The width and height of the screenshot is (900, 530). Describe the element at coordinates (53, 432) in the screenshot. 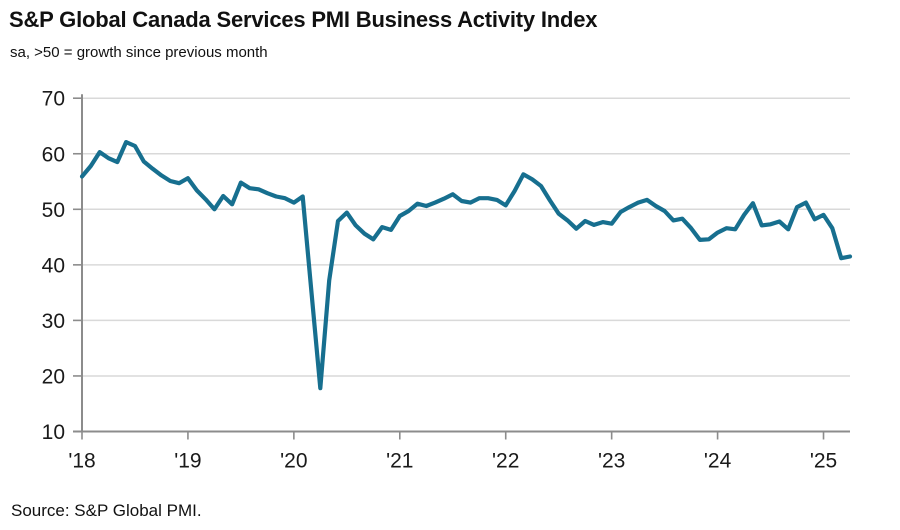

I see `y-tick-label: 10` at that location.